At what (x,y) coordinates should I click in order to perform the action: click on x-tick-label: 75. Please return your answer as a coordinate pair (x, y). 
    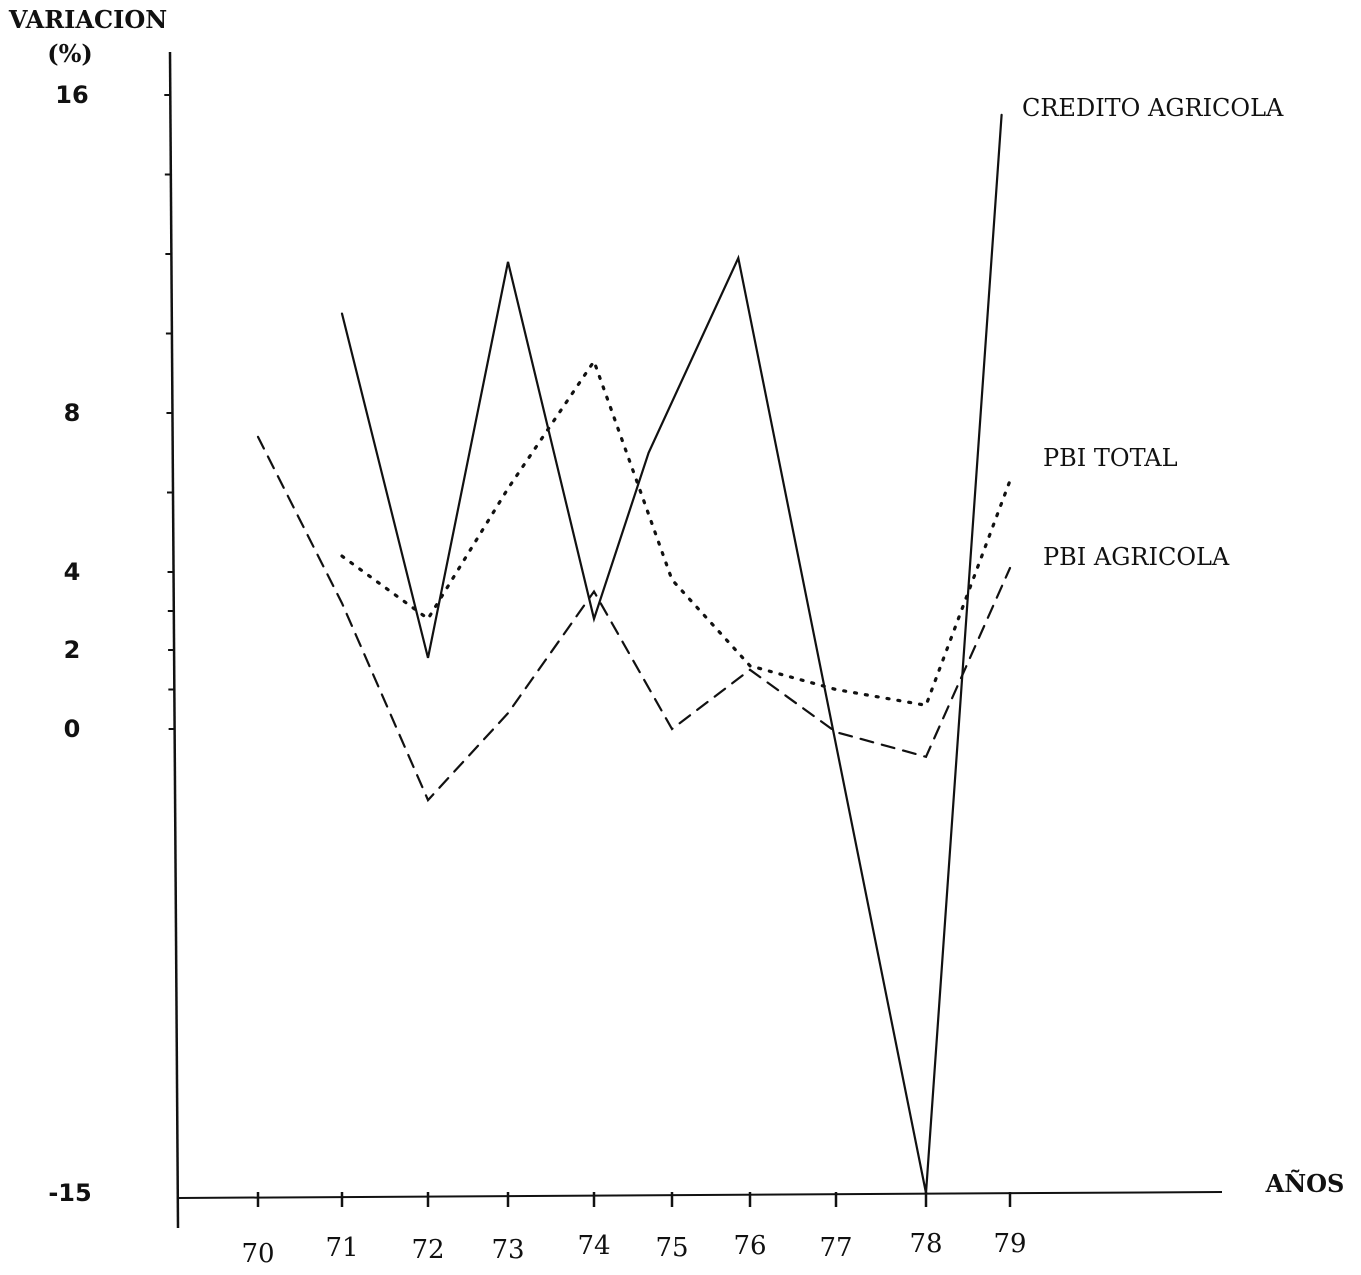
    Looking at the image, I should click on (671, 1248).